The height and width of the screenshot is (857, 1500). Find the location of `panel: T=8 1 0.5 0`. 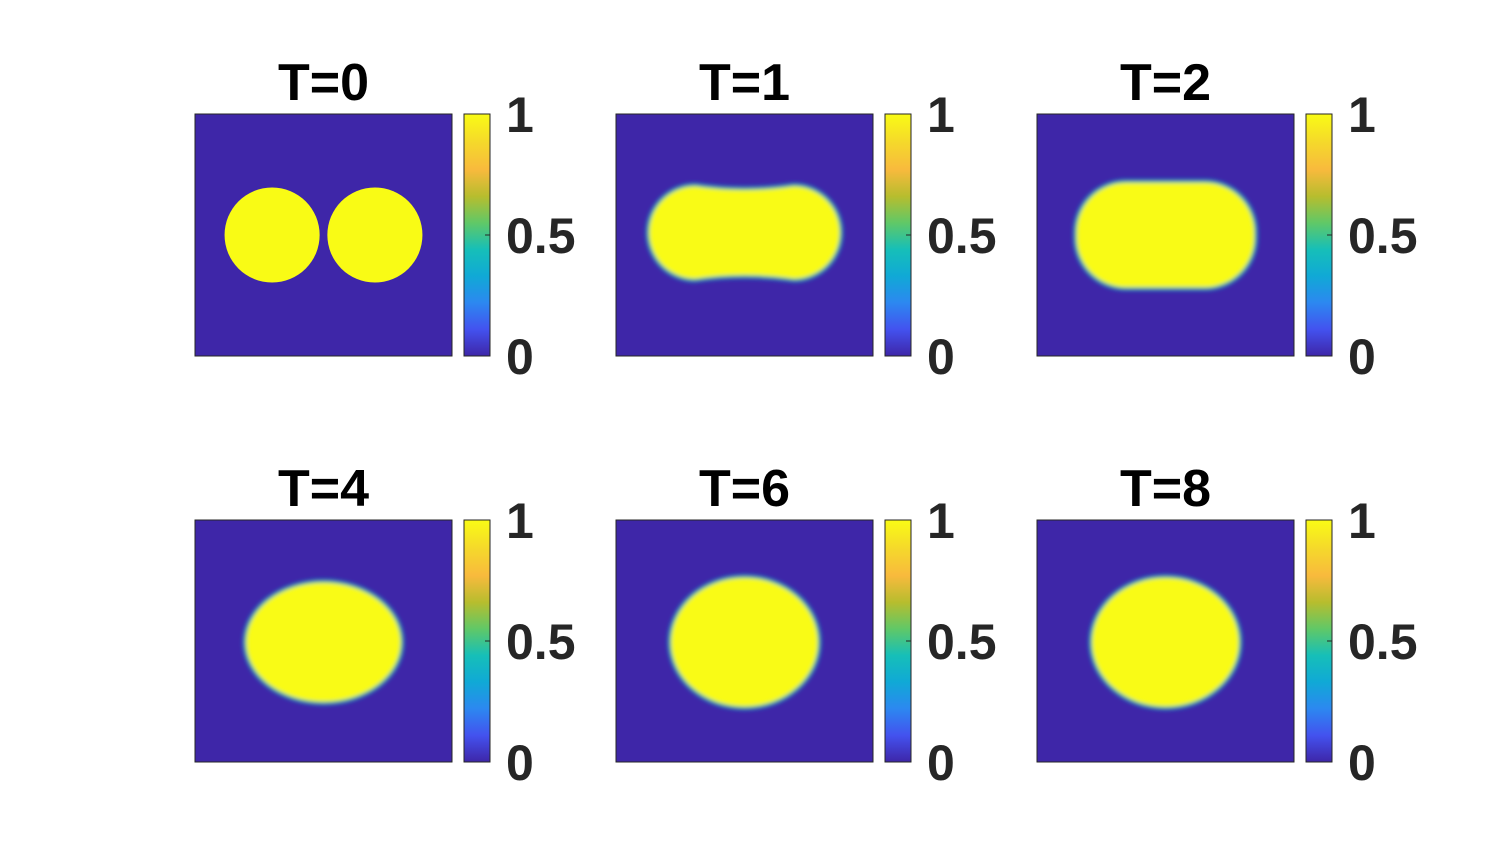

panel: T=8 1 0.5 0 is located at coordinates (1227, 625).